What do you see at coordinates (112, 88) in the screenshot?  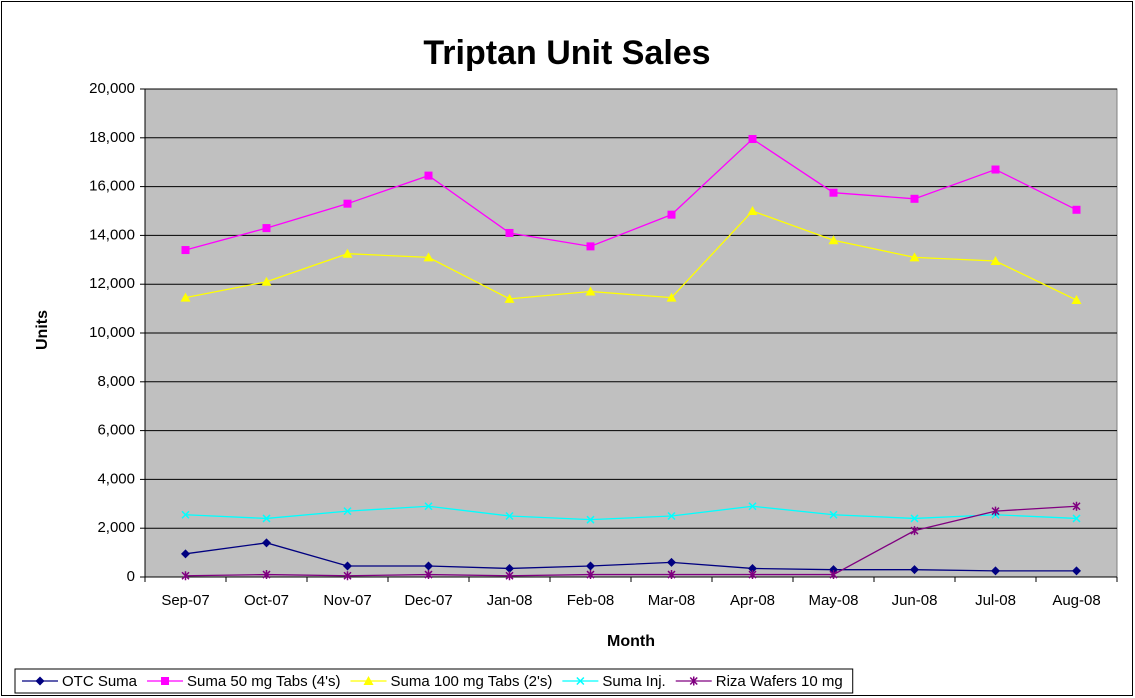 I see `y-tick-label: 20,000` at bounding box center [112, 88].